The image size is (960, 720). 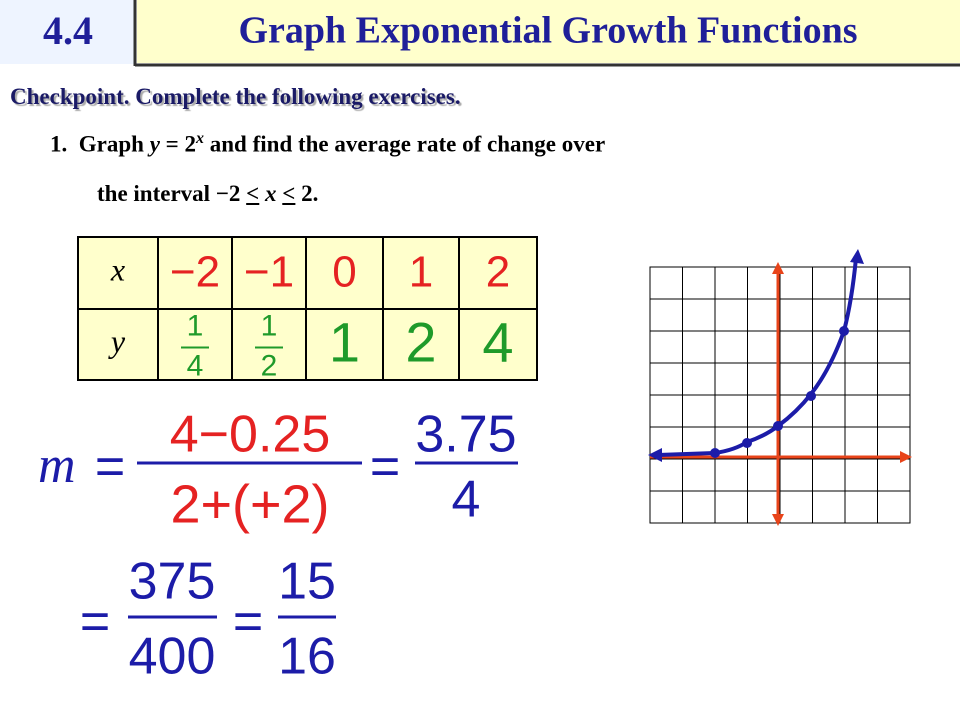 I want to click on variable: y, so click(x=154, y=144).